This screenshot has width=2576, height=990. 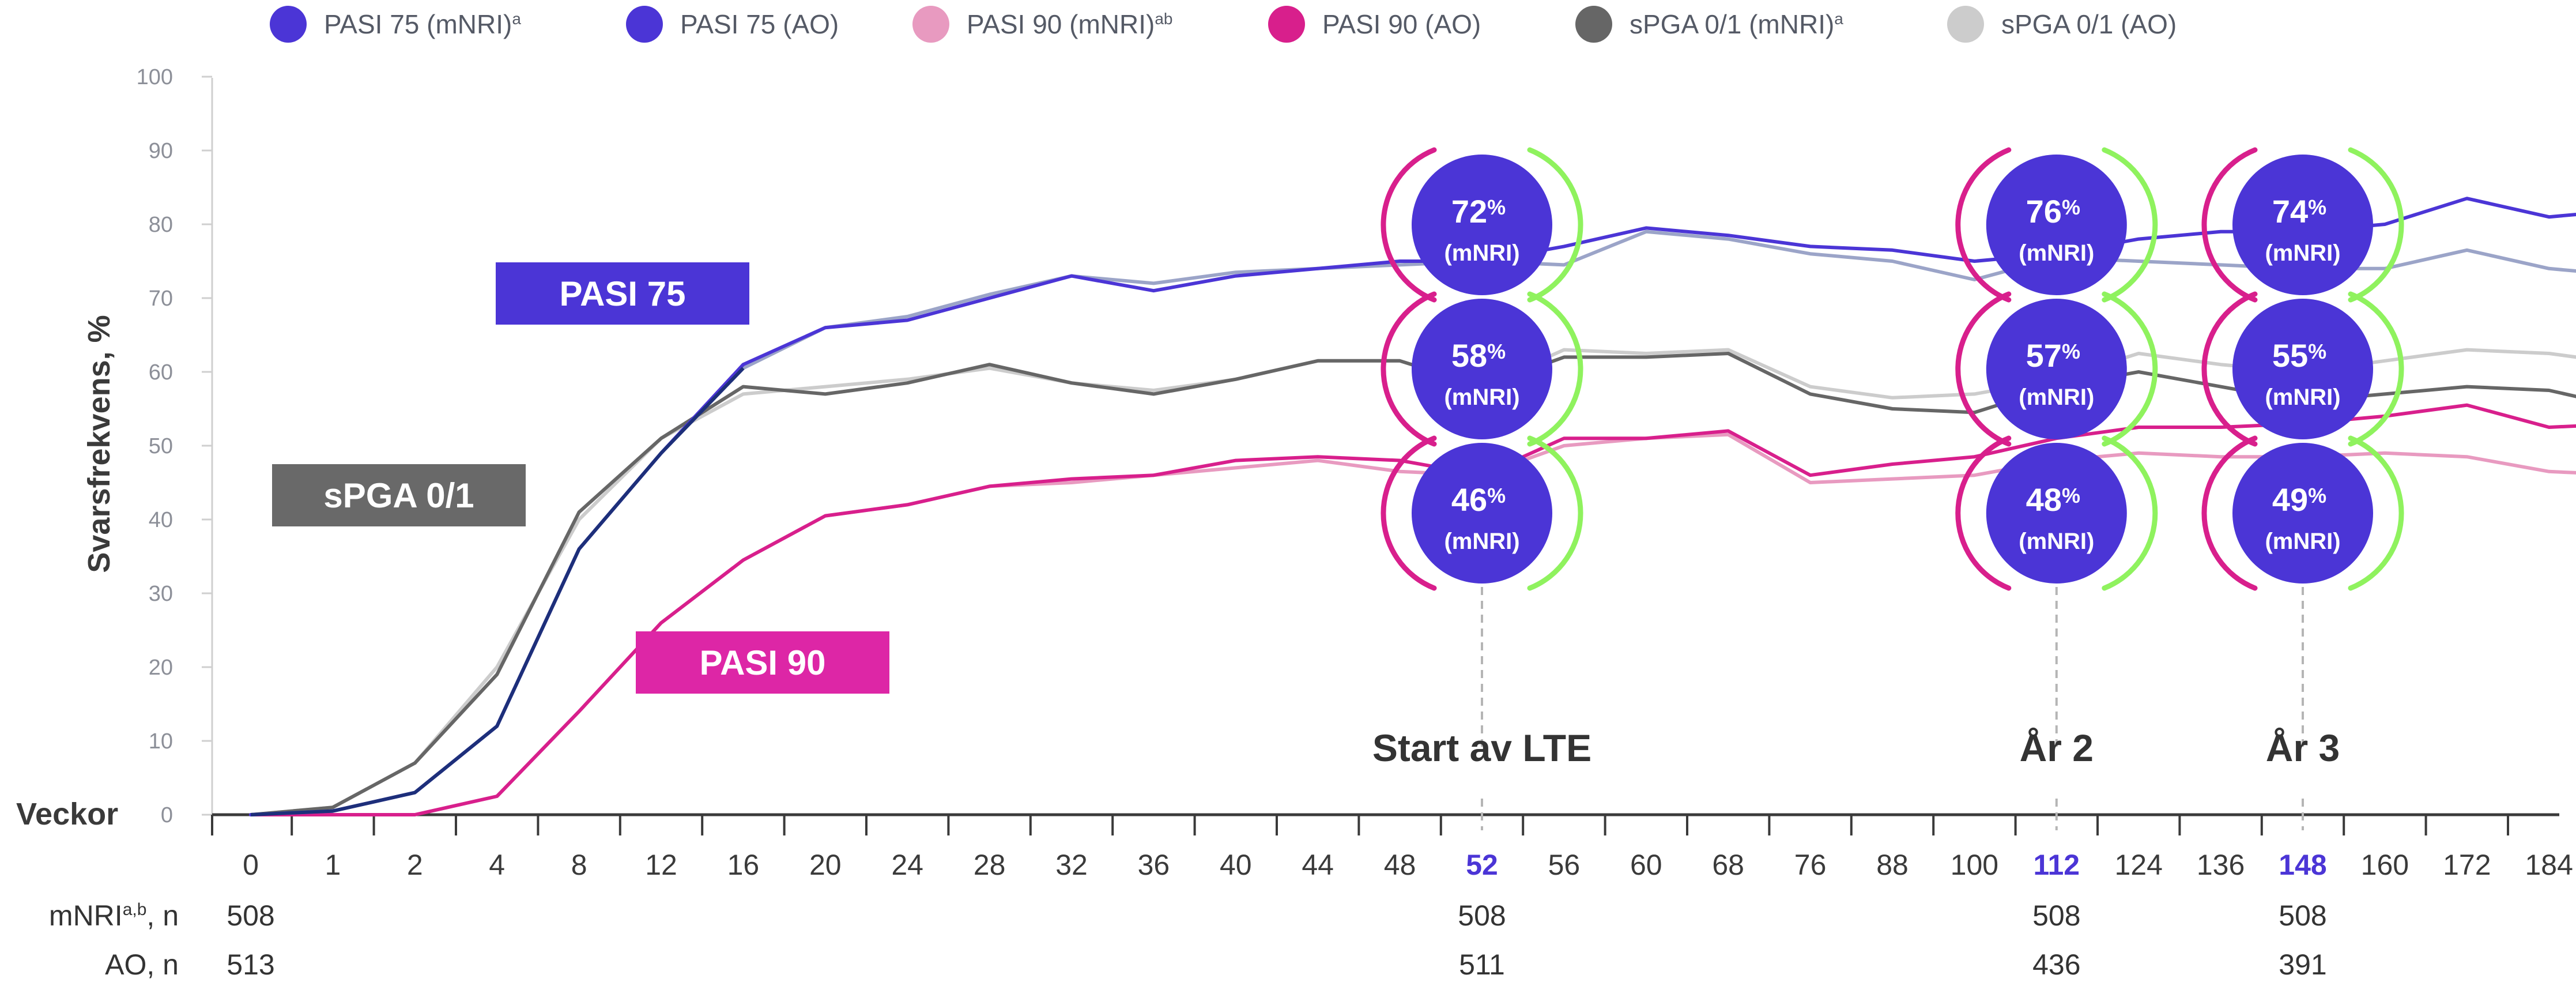 I want to click on value-bubble: 46% (mNRI), so click(x=1482, y=513).